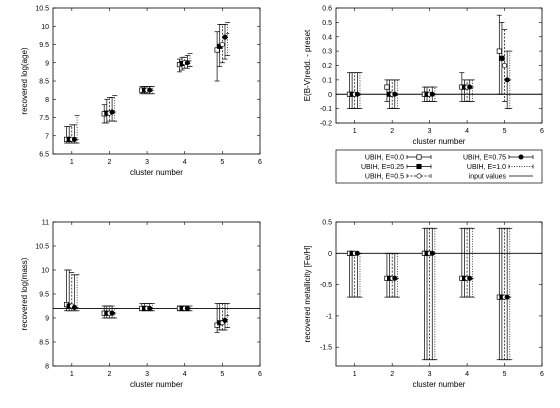 The width and height of the screenshot is (560, 408). Describe the element at coordinates (384, 177) in the screenshot. I see `legend-label: UBIH, E=0.5` at that location.